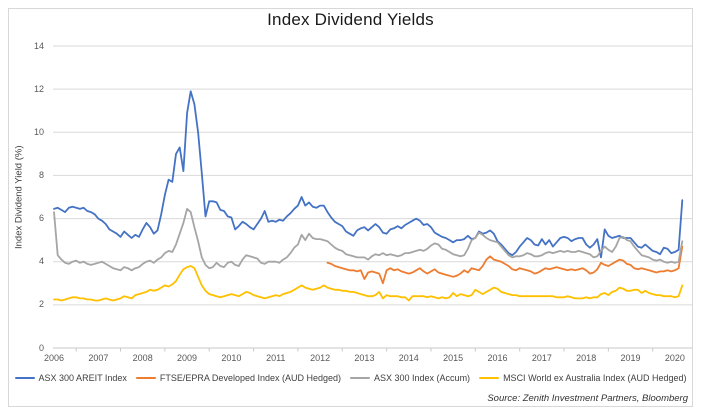  Describe the element at coordinates (364, 358) in the screenshot. I see `x-year-label: 2013` at that location.